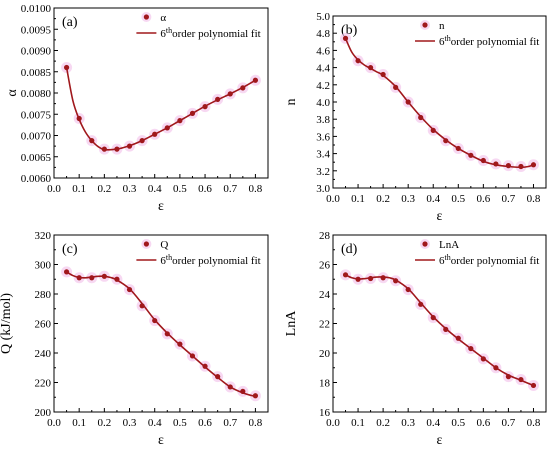 The image size is (550, 450). What do you see at coordinates (291, 102) in the screenshot?
I see `y-axis-title: n` at bounding box center [291, 102].